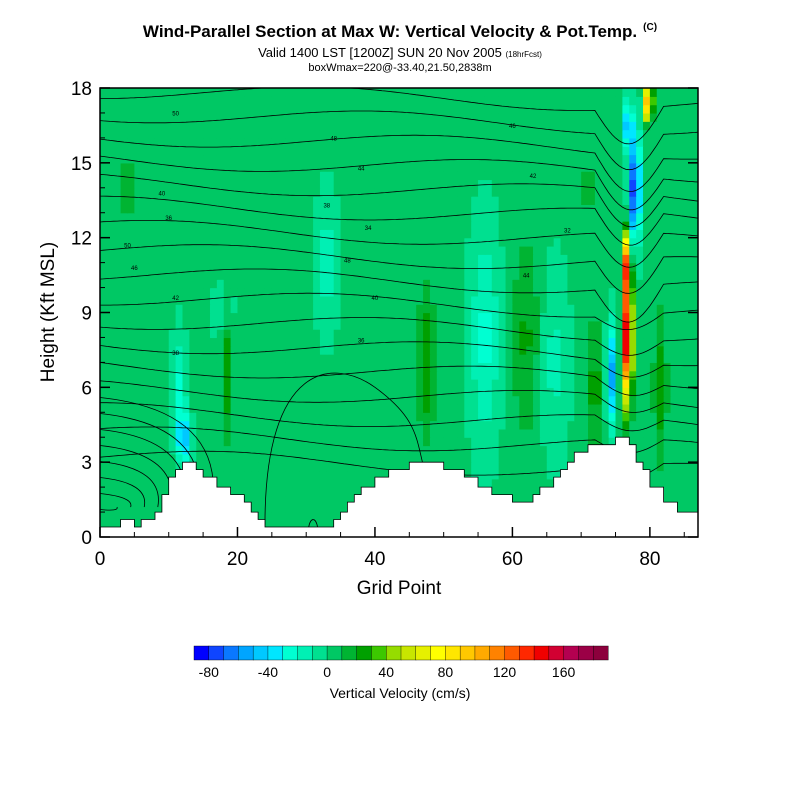 This screenshot has height=800, width=800. Describe the element at coordinates (268, 672) in the screenshot. I see `colorbar-tick-label: -40` at that location.